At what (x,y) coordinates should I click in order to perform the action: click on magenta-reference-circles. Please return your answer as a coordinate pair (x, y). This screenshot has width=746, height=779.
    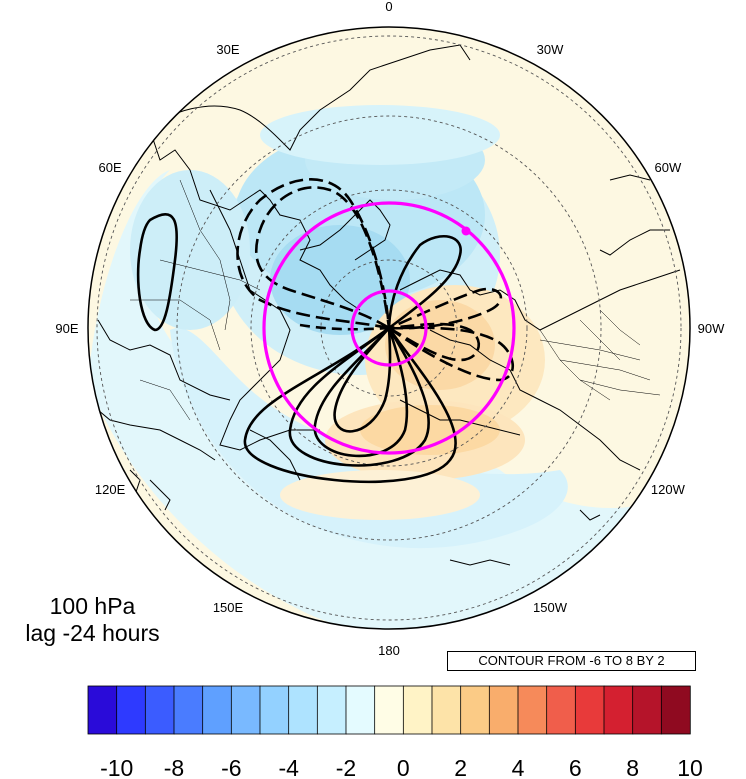
    Looking at the image, I should click on (389, 328).